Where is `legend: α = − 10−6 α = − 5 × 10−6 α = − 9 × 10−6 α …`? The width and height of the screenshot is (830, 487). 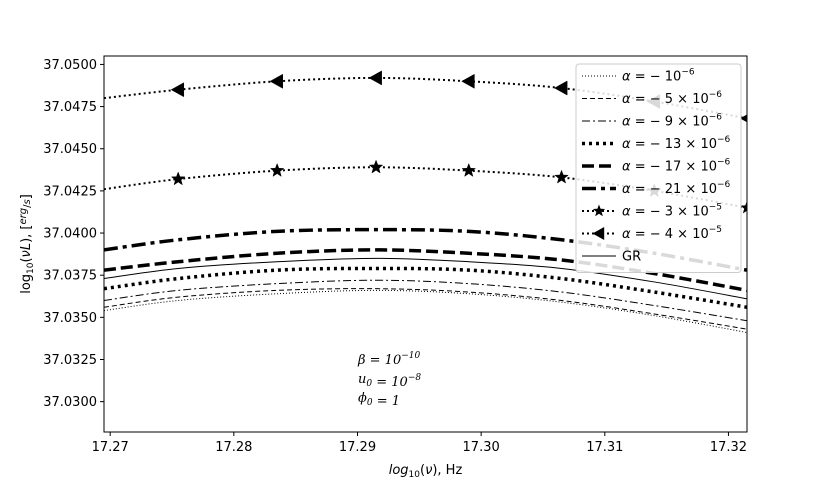 legend: α = − 10−6 α = − 5 × 10−6 α = − 9 × 10−6 α … is located at coordinates (658, 168).